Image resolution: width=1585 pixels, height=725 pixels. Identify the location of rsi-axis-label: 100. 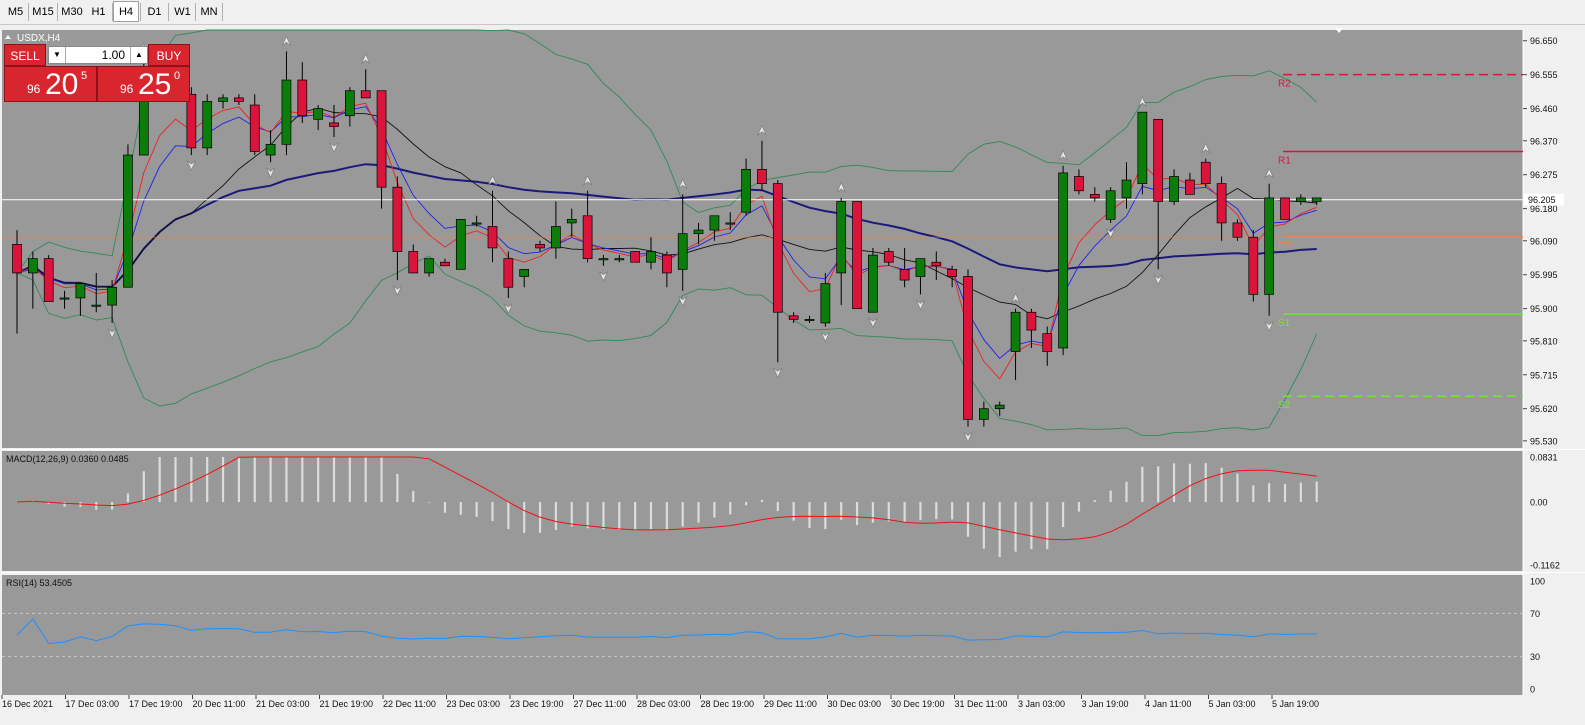
(1537, 582).